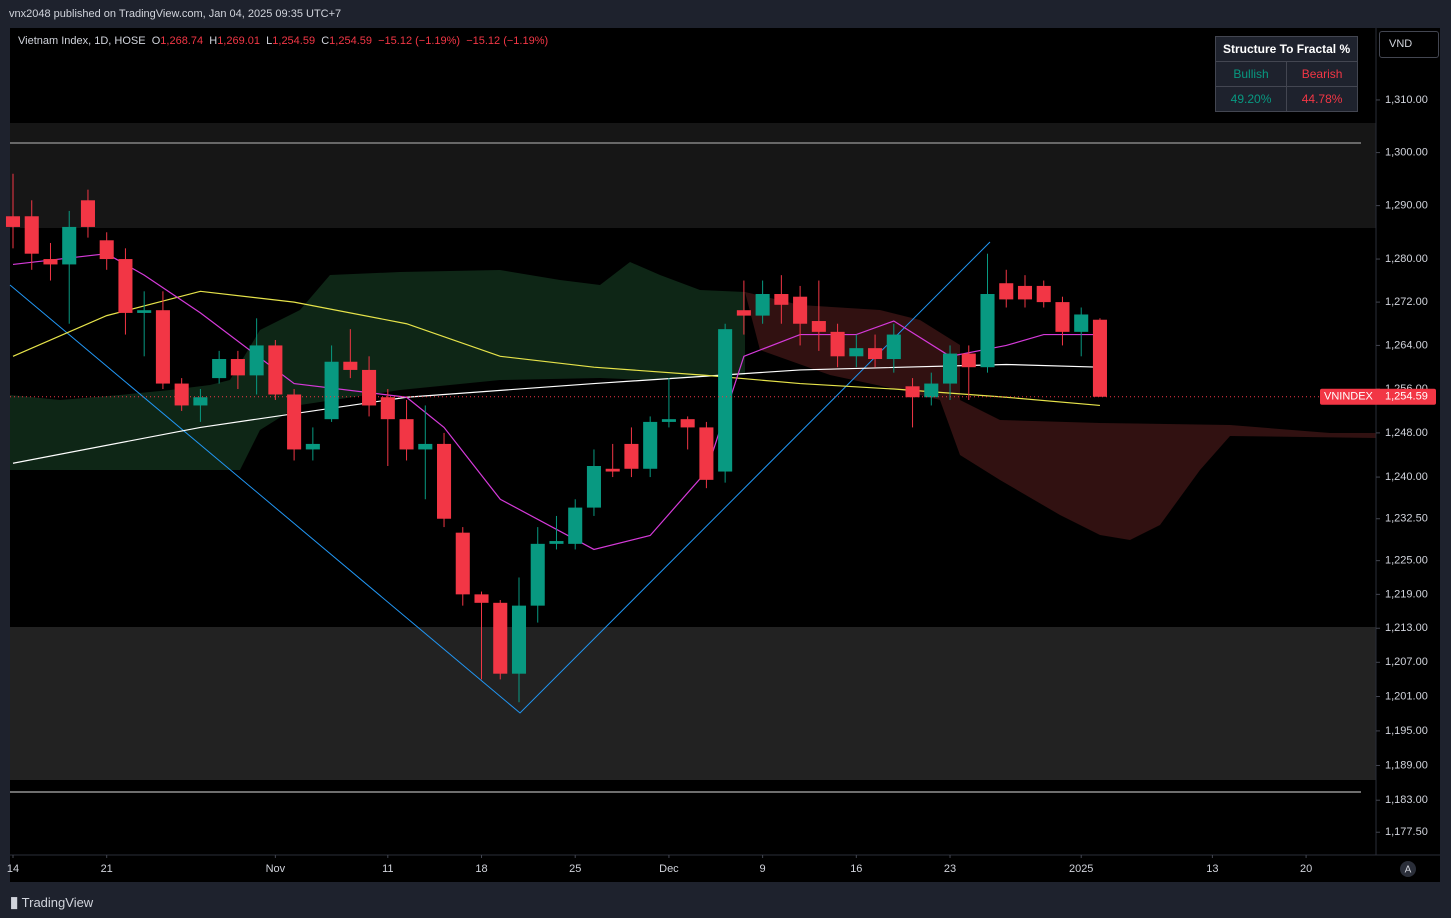 Image resolution: width=1451 pixels, height=918 pixels. I want to click on y-tick-label: 1,248.00, so click(1406, 433).